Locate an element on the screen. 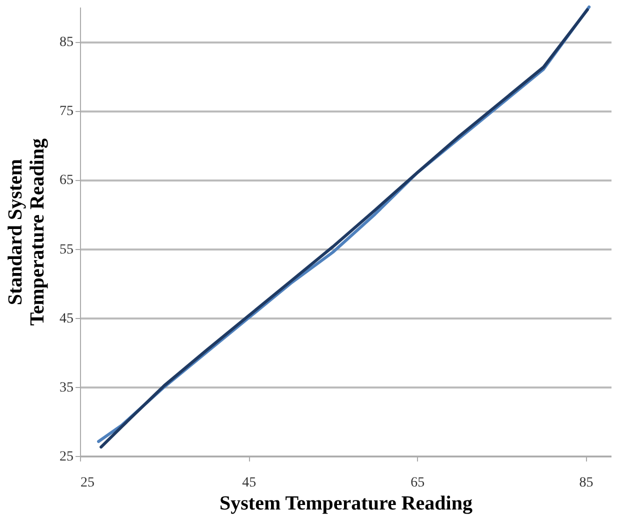 This screenshot has height=528, width=626. y-tick-label: 75 is located at coordinates (67, 112).